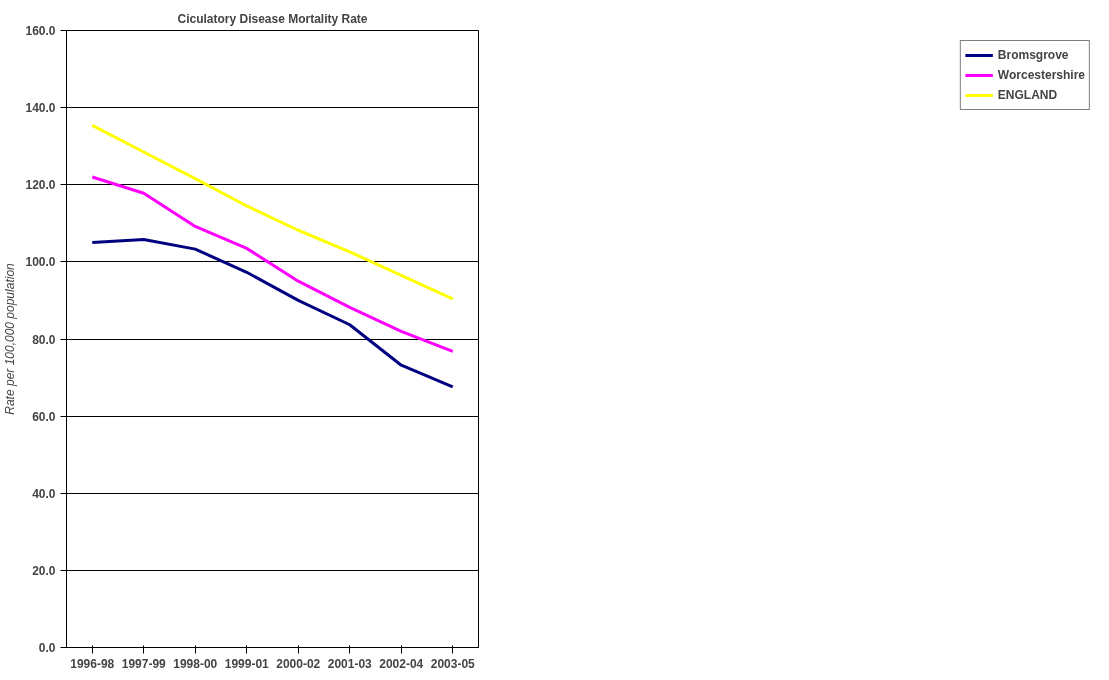  What do you see at coordinates (44, 339) in the screenshot?
I see `y-tick-label: 80.0` at bounding box center [44, 339].